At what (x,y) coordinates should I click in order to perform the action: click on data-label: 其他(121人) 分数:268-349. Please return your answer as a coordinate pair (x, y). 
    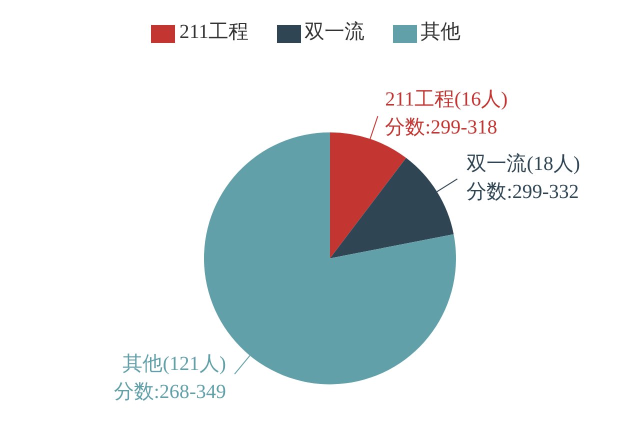
    Looking at the image, I should click on (170, 378).